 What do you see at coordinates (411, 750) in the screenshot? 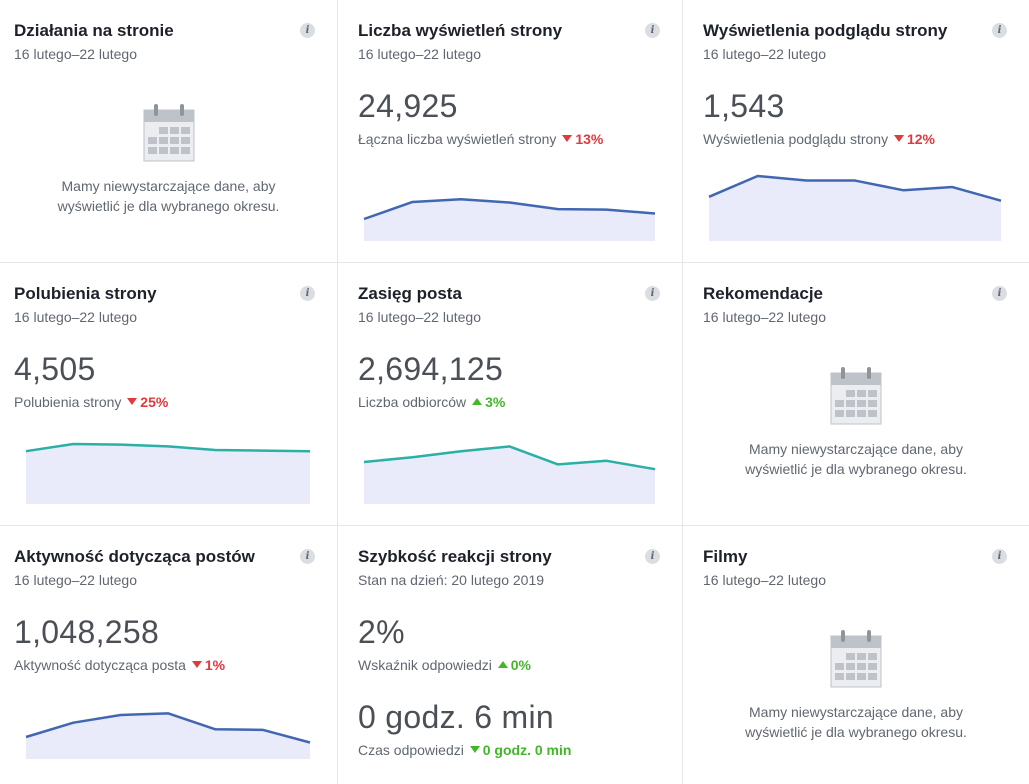
I see `metric-label: Czas odpowiedzi` at bounding box center [411, 750].